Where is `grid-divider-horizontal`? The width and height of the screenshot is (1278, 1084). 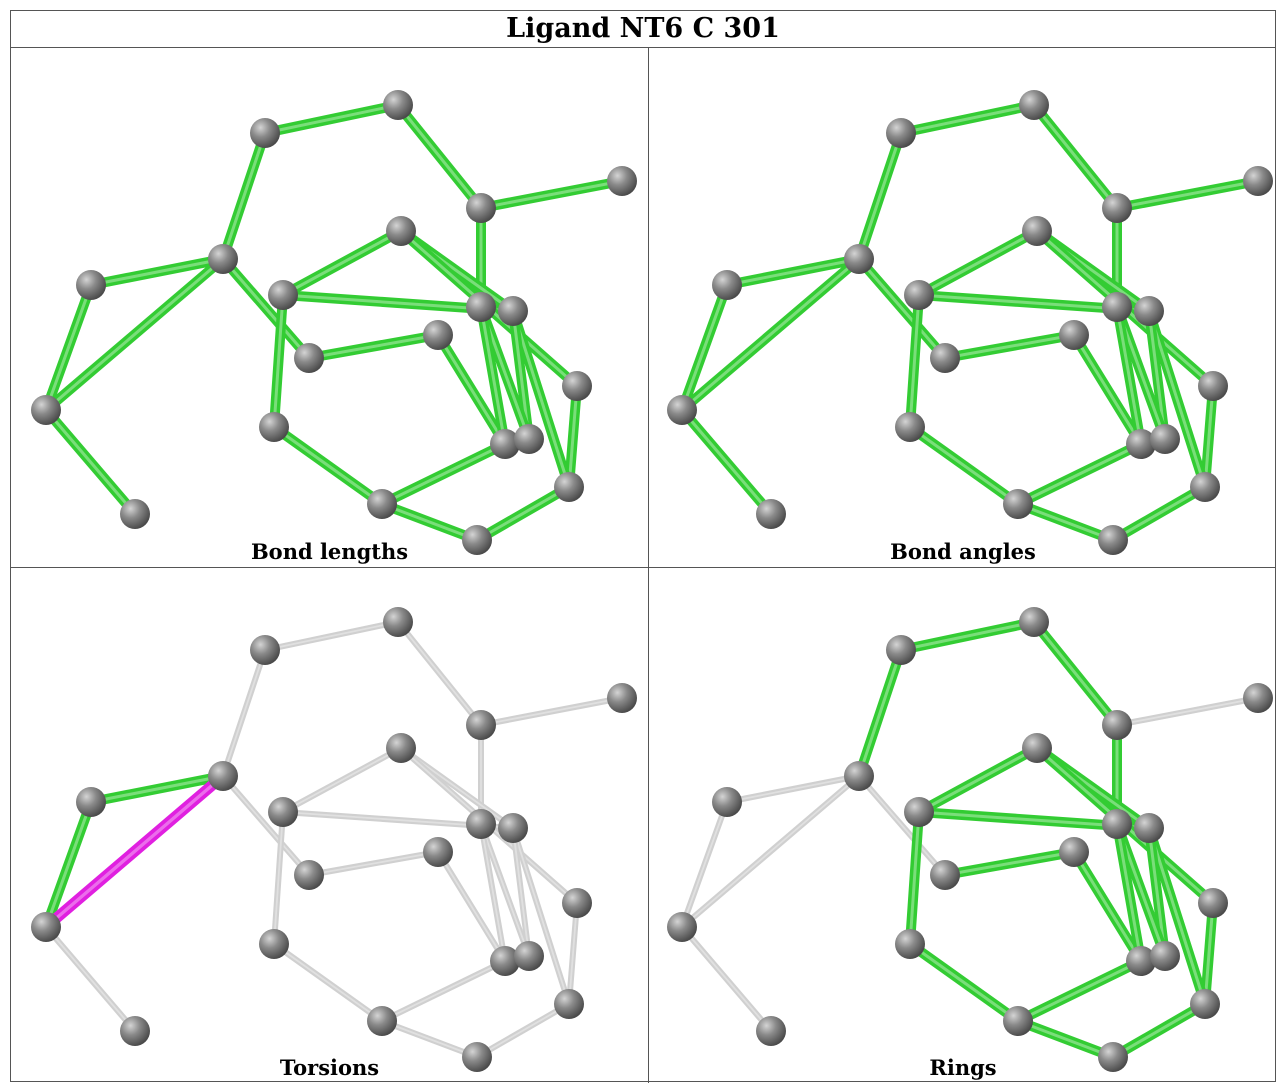 grid-divider-horizontal is located at coordinates (643, 567).